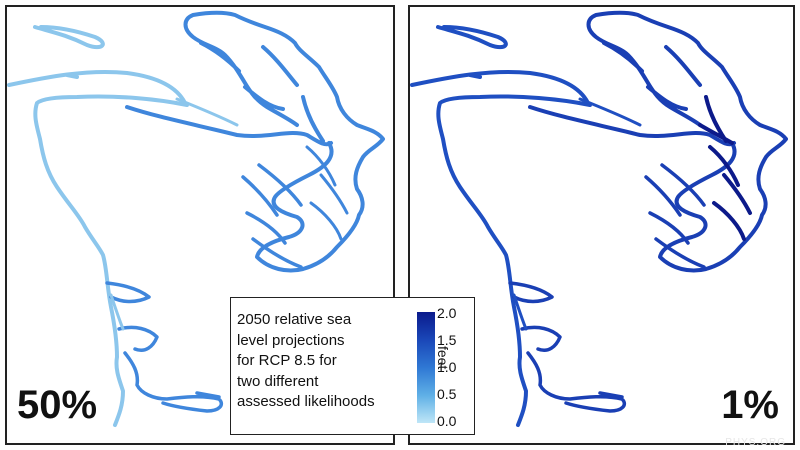 Image resolution: width=800 pixels, height=450 pixels. I want to click on legend-line: level projections, so click(291, 340).